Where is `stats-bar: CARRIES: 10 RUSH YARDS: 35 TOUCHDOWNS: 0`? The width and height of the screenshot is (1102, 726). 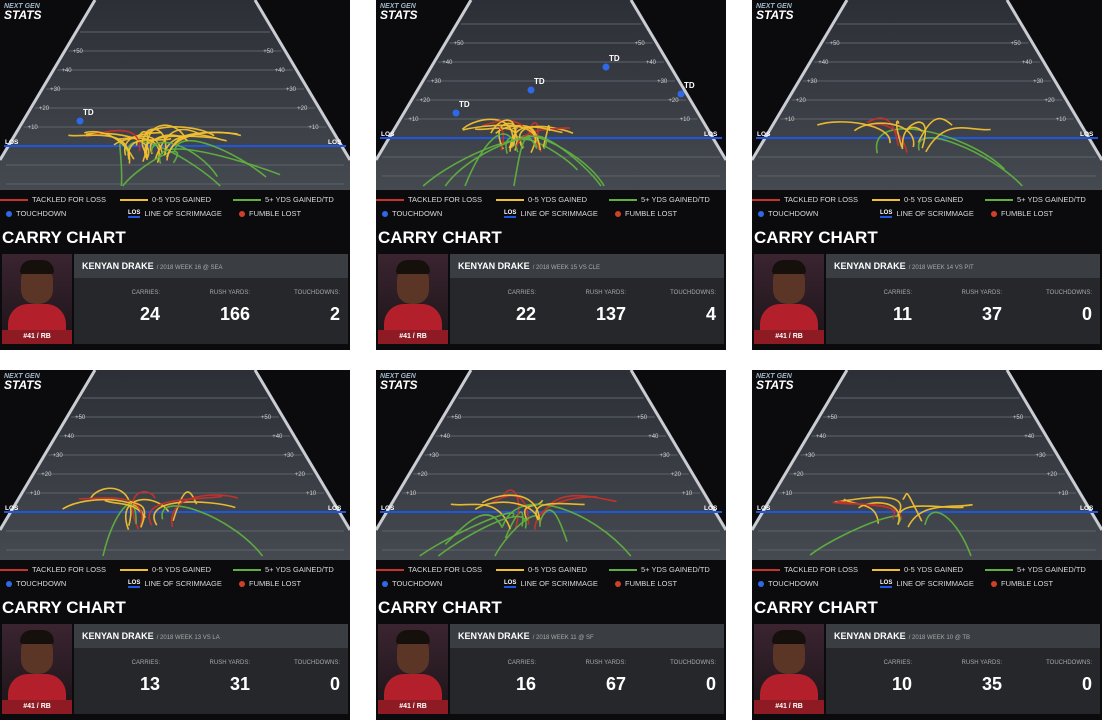 stats-bar: CARRIES: 10 RUSH YARDS: 35 TOUCHDOWNS: 0 is located at coordinates (963, 681).